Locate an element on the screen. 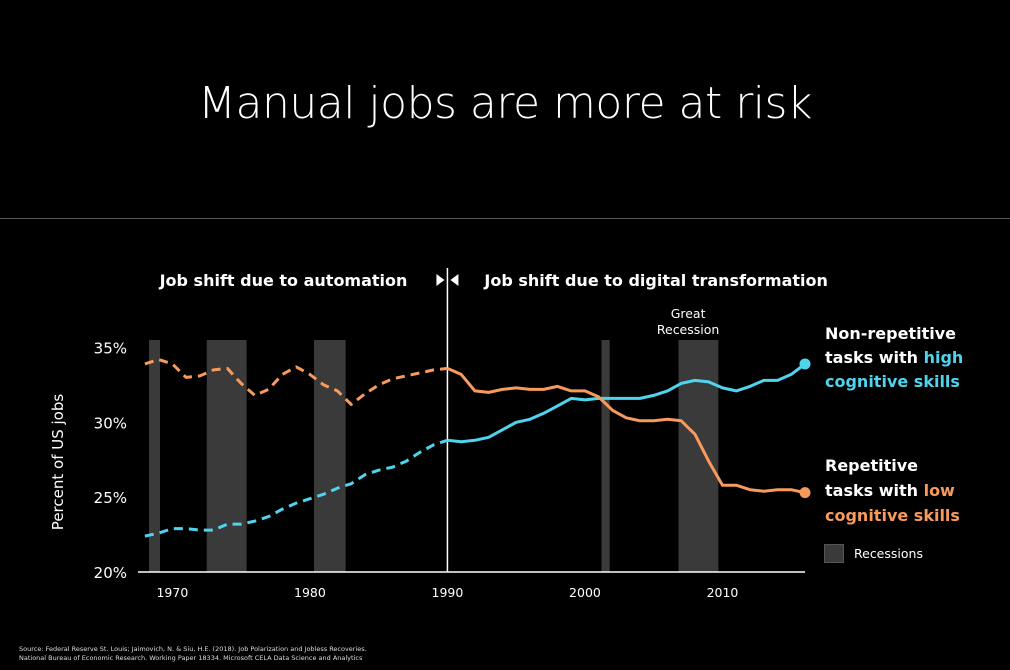  x-tick-label: 1990 is located at coordinates (448, 592).